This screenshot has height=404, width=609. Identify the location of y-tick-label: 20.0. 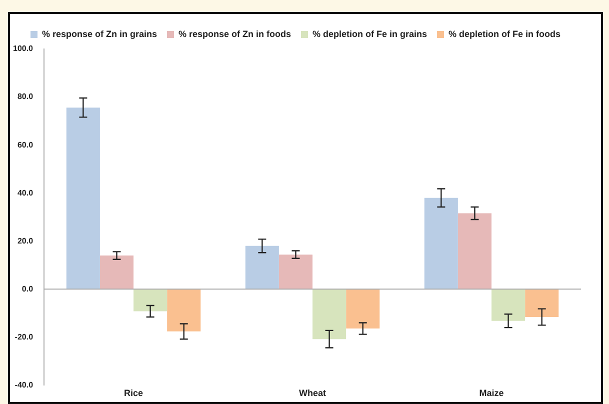
(25, 241).